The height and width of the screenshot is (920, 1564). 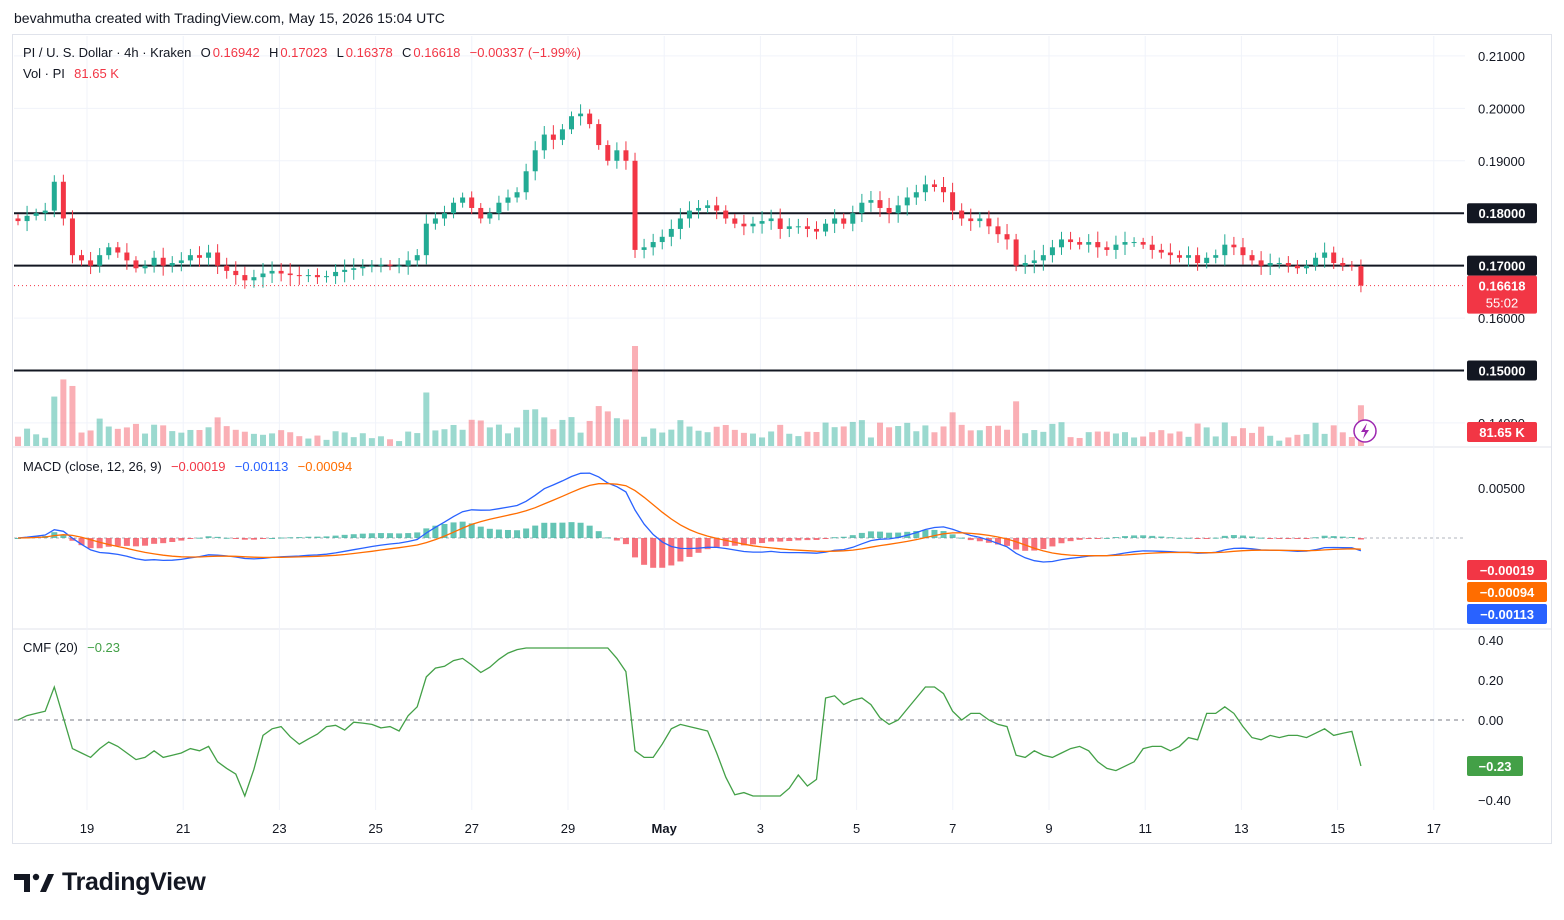 What do you see at coordinates (110, 882) in the screenshot?
I see `tradingview-logo: TradingView` at bounding box center [110, 882].